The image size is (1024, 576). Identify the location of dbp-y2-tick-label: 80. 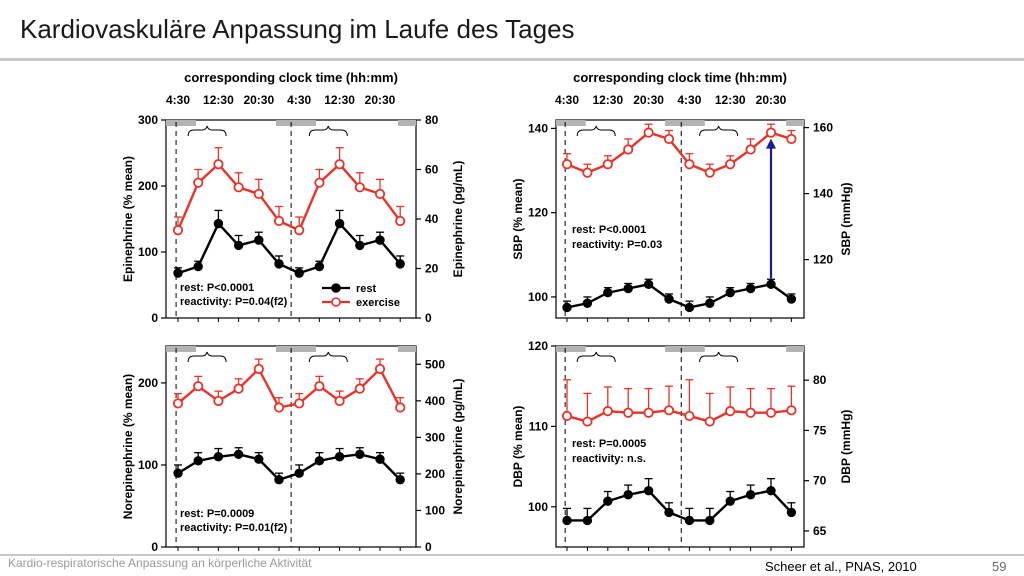
(820, 380).